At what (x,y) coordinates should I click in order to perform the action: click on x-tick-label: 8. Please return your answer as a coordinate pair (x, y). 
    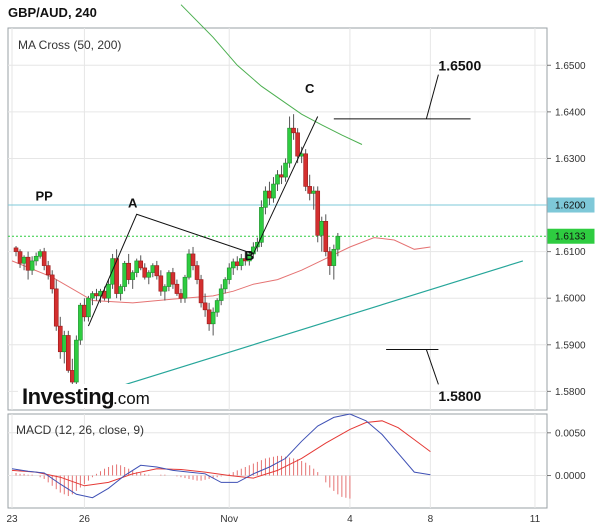
    Looking at the image, I should click on (431, 519).